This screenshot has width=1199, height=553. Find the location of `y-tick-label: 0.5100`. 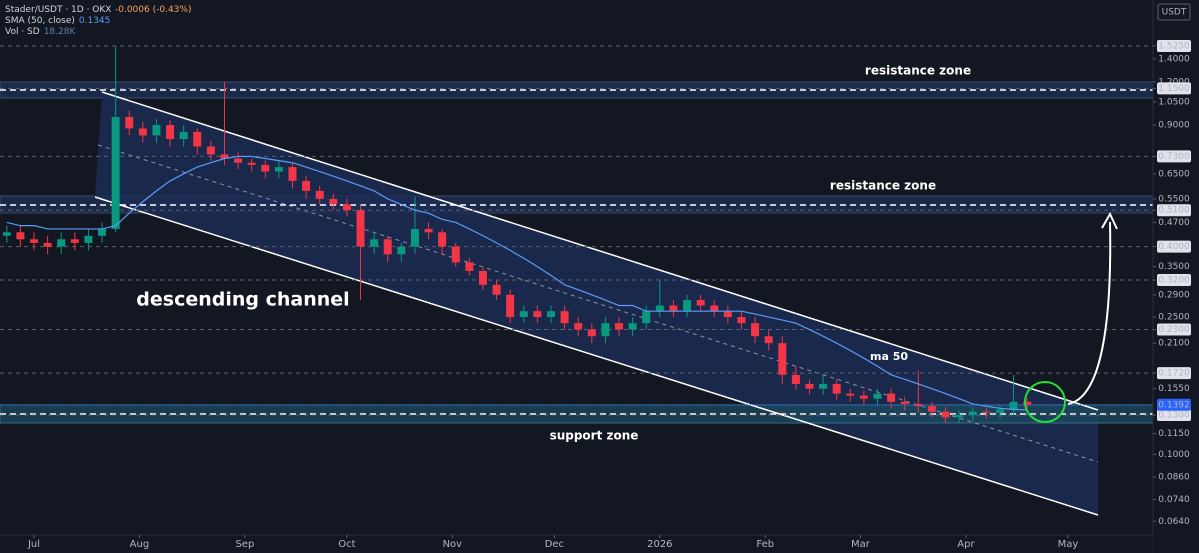

y-tick-label: 0.5100 is located at coordinates (1174, 211).